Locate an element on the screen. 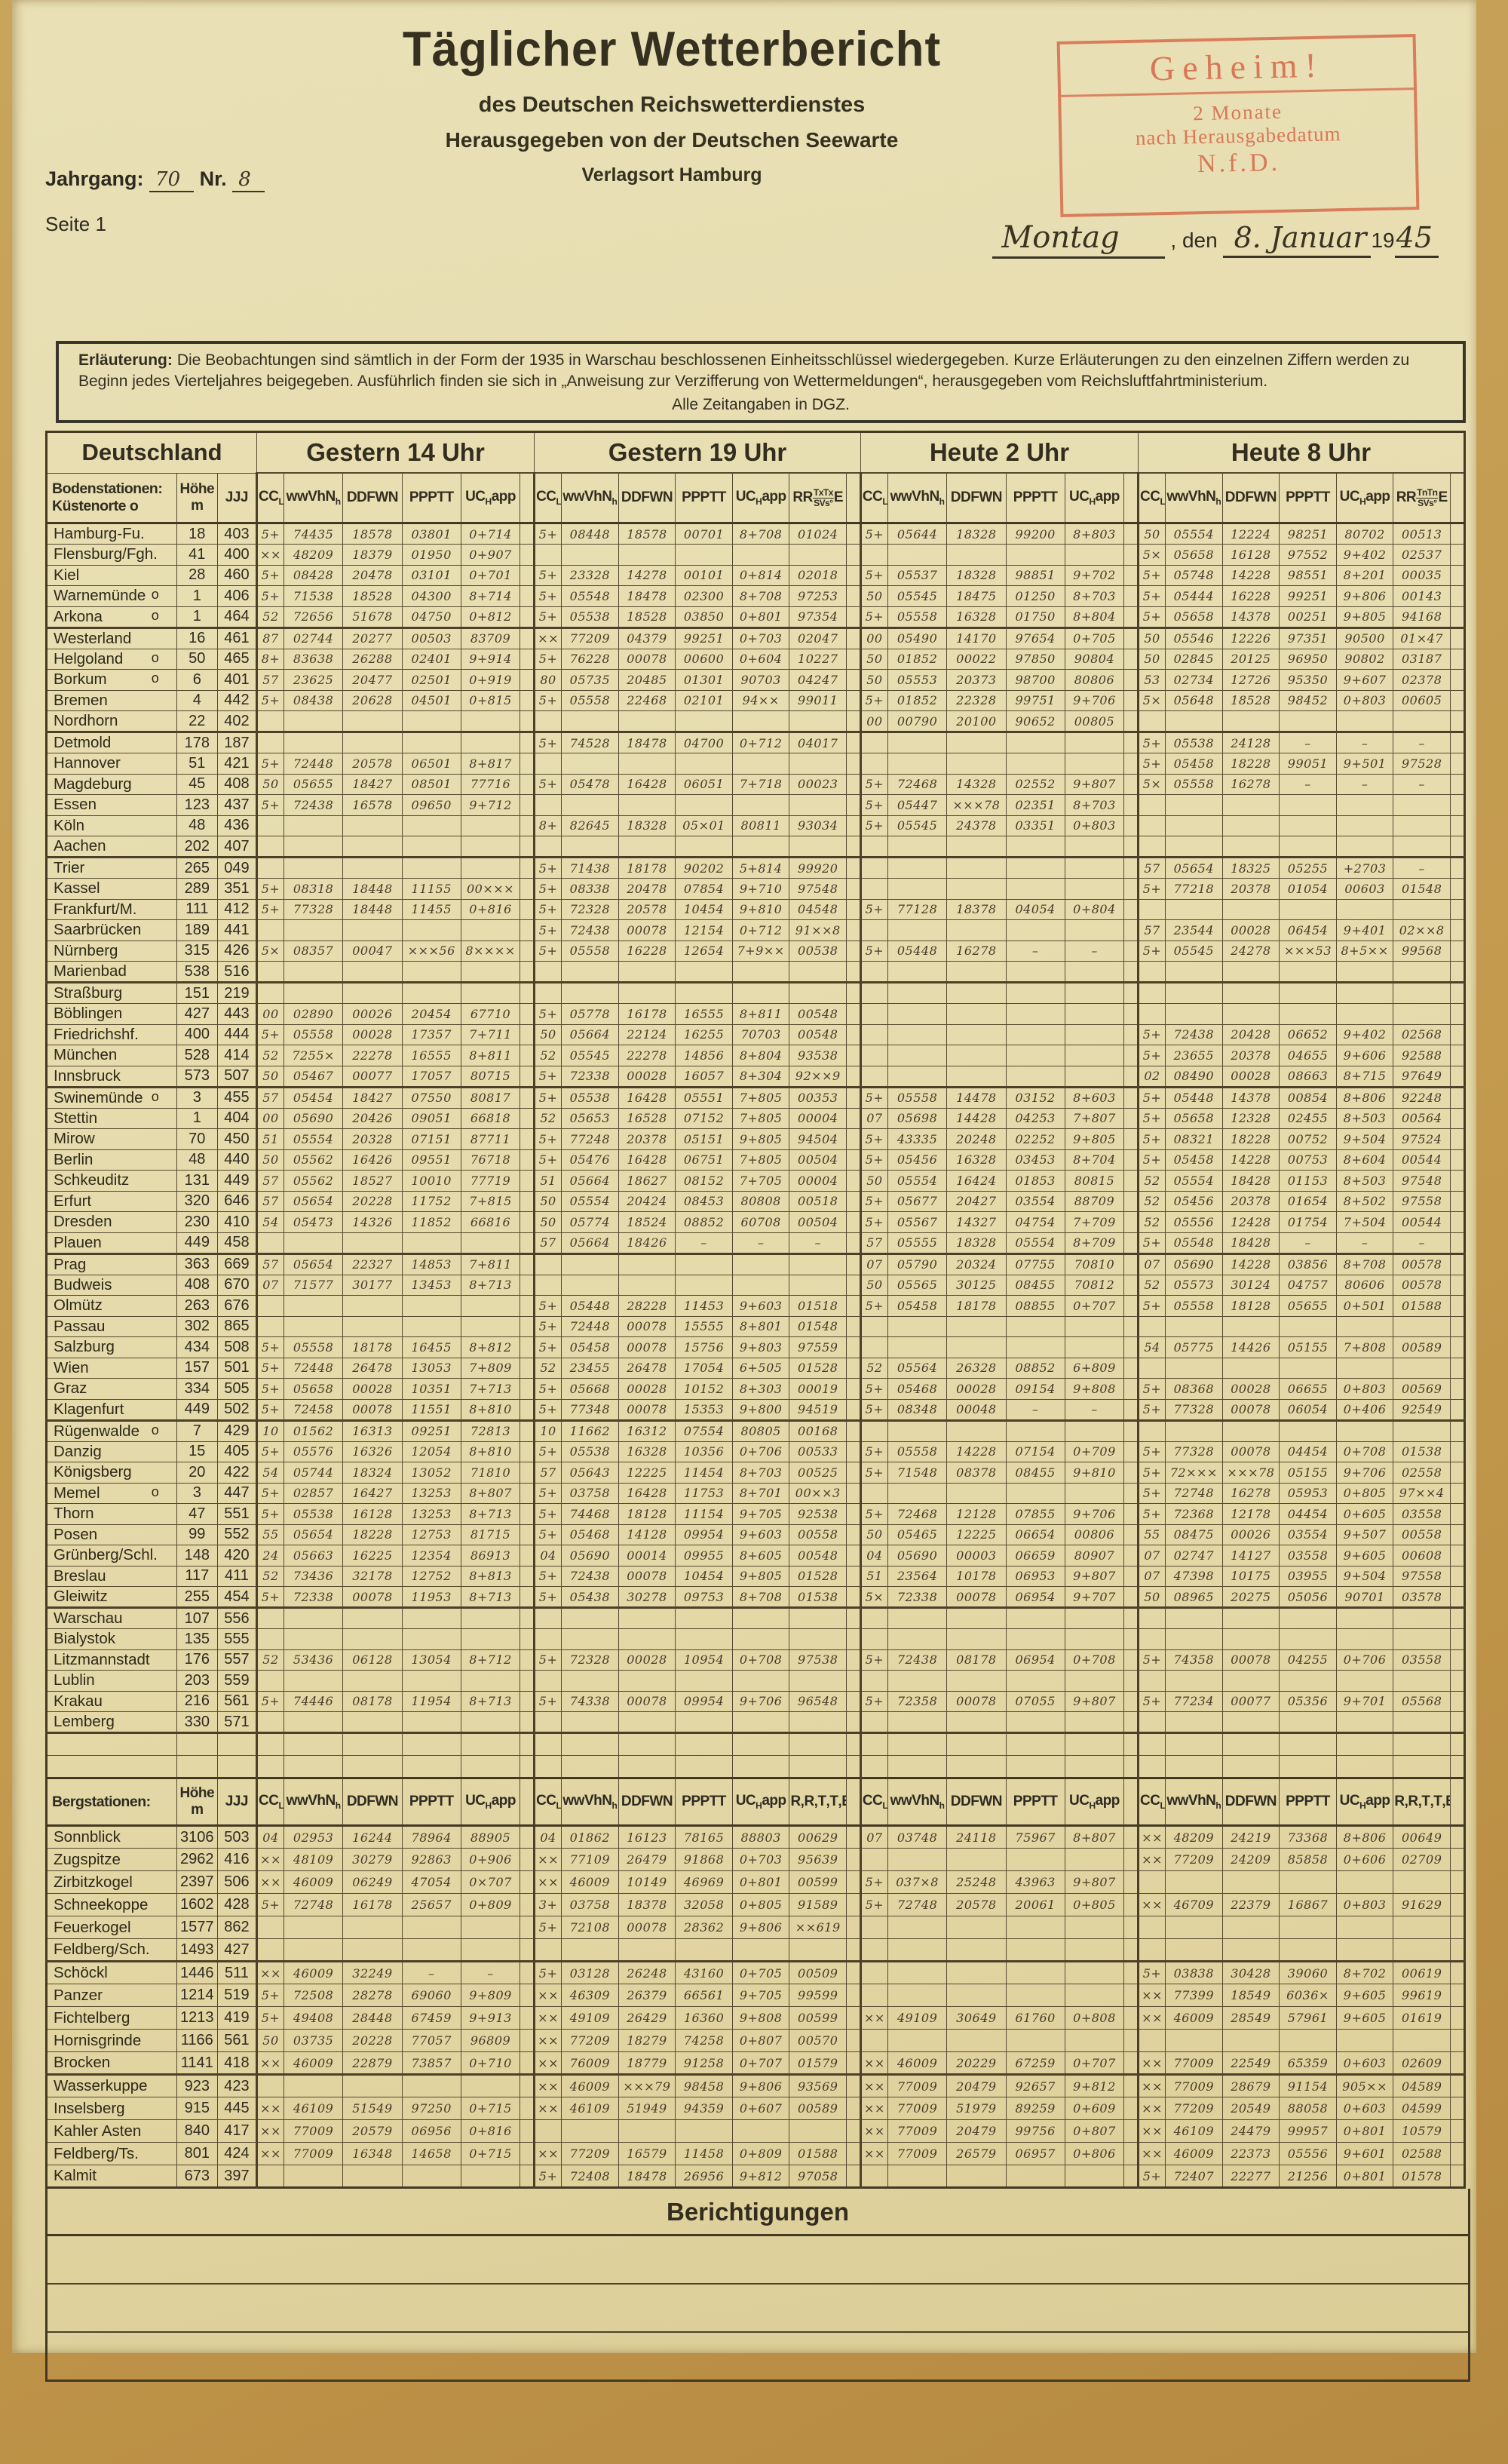 The width and height of the screenshot is (1508, 2464). observation-cell: 18325 is located at coordinates (1250, 868).